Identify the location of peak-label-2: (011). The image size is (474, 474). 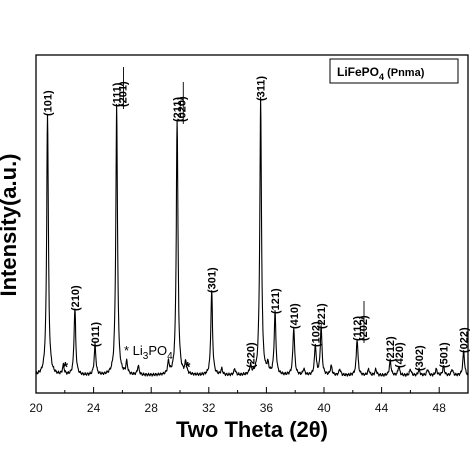
(96, 334).